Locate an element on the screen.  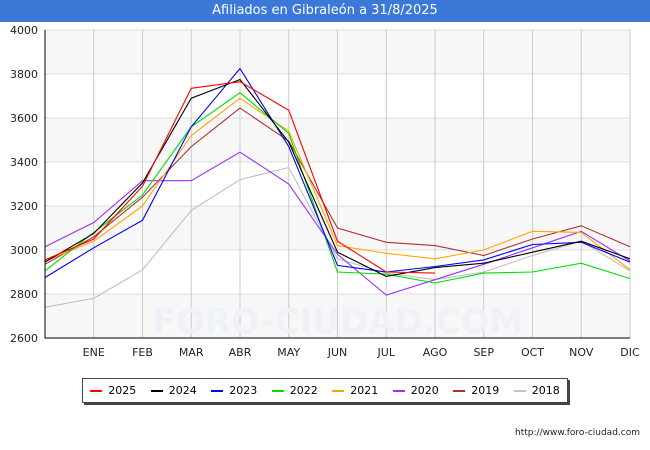
x-tick-label: MAY is located at coordinates (288, 352).